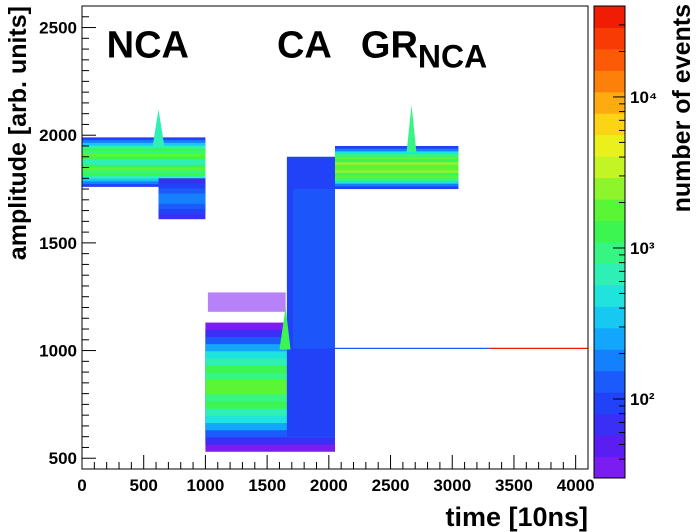 The height and width of the screenshot is (532, 696). Describe the element at coordinates (246, 302) in the screenshot. I see `ca-upper-scatter` at that location.